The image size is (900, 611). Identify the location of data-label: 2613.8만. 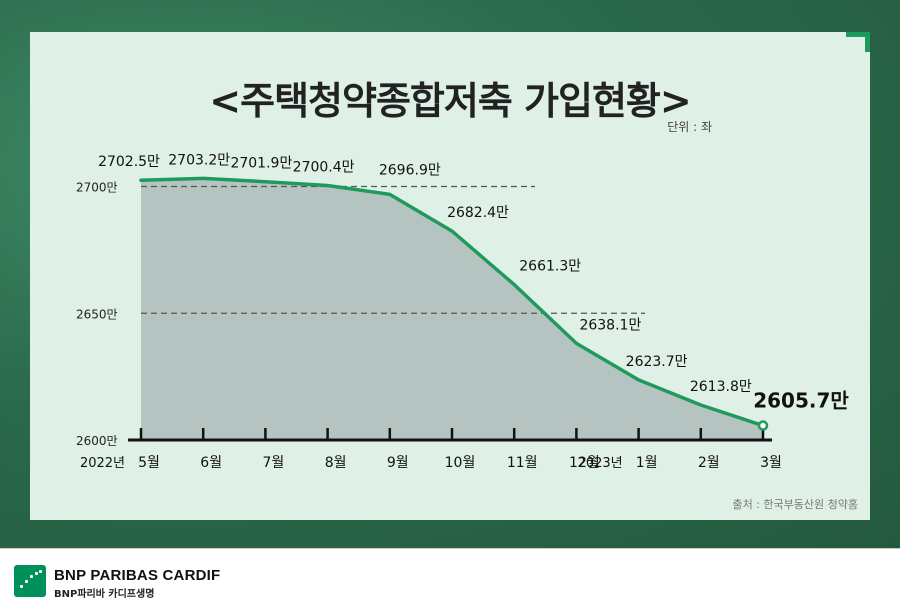
(721, 387).